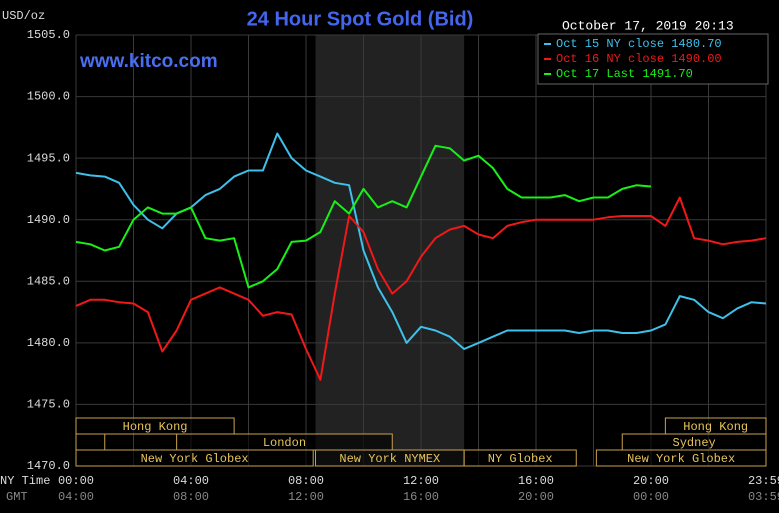  I want to click on y-tick-label: 1490.0, so click(48, 220).